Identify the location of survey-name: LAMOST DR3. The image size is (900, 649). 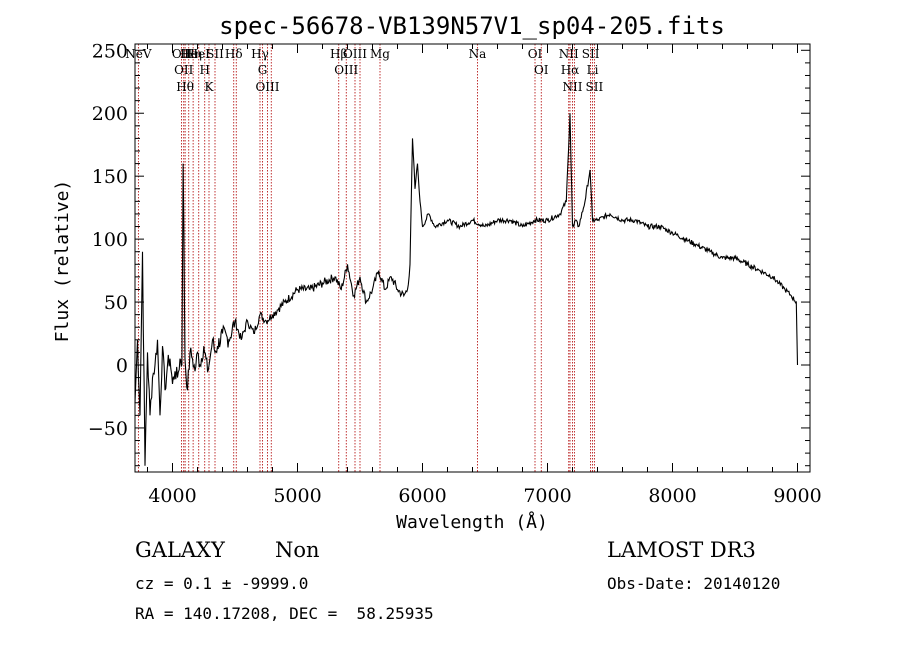
(681, 550).